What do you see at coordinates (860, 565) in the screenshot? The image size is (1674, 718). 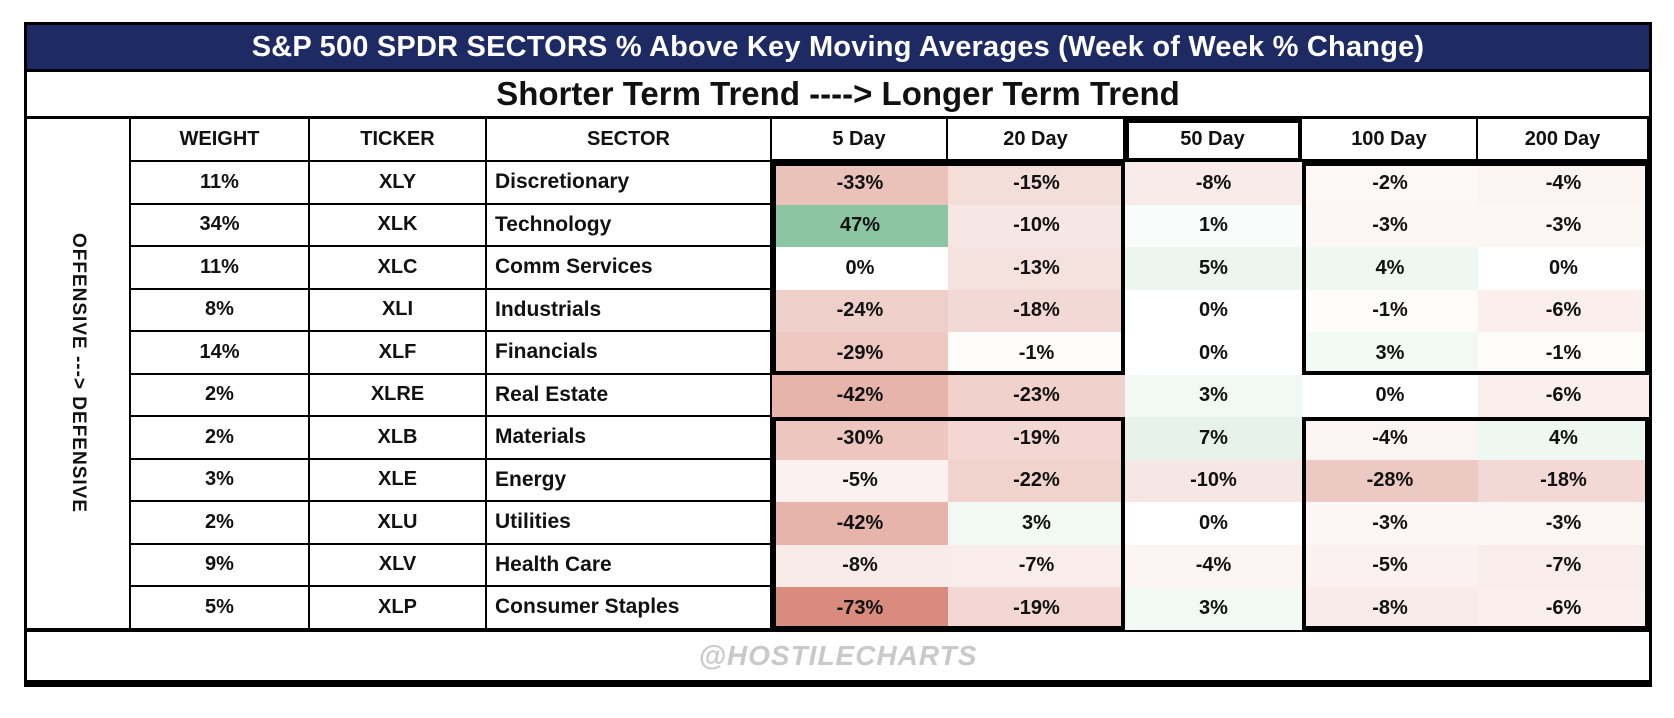 I see `value-cell-xlv-5-day: -8%` at bounding box center [860, 565].